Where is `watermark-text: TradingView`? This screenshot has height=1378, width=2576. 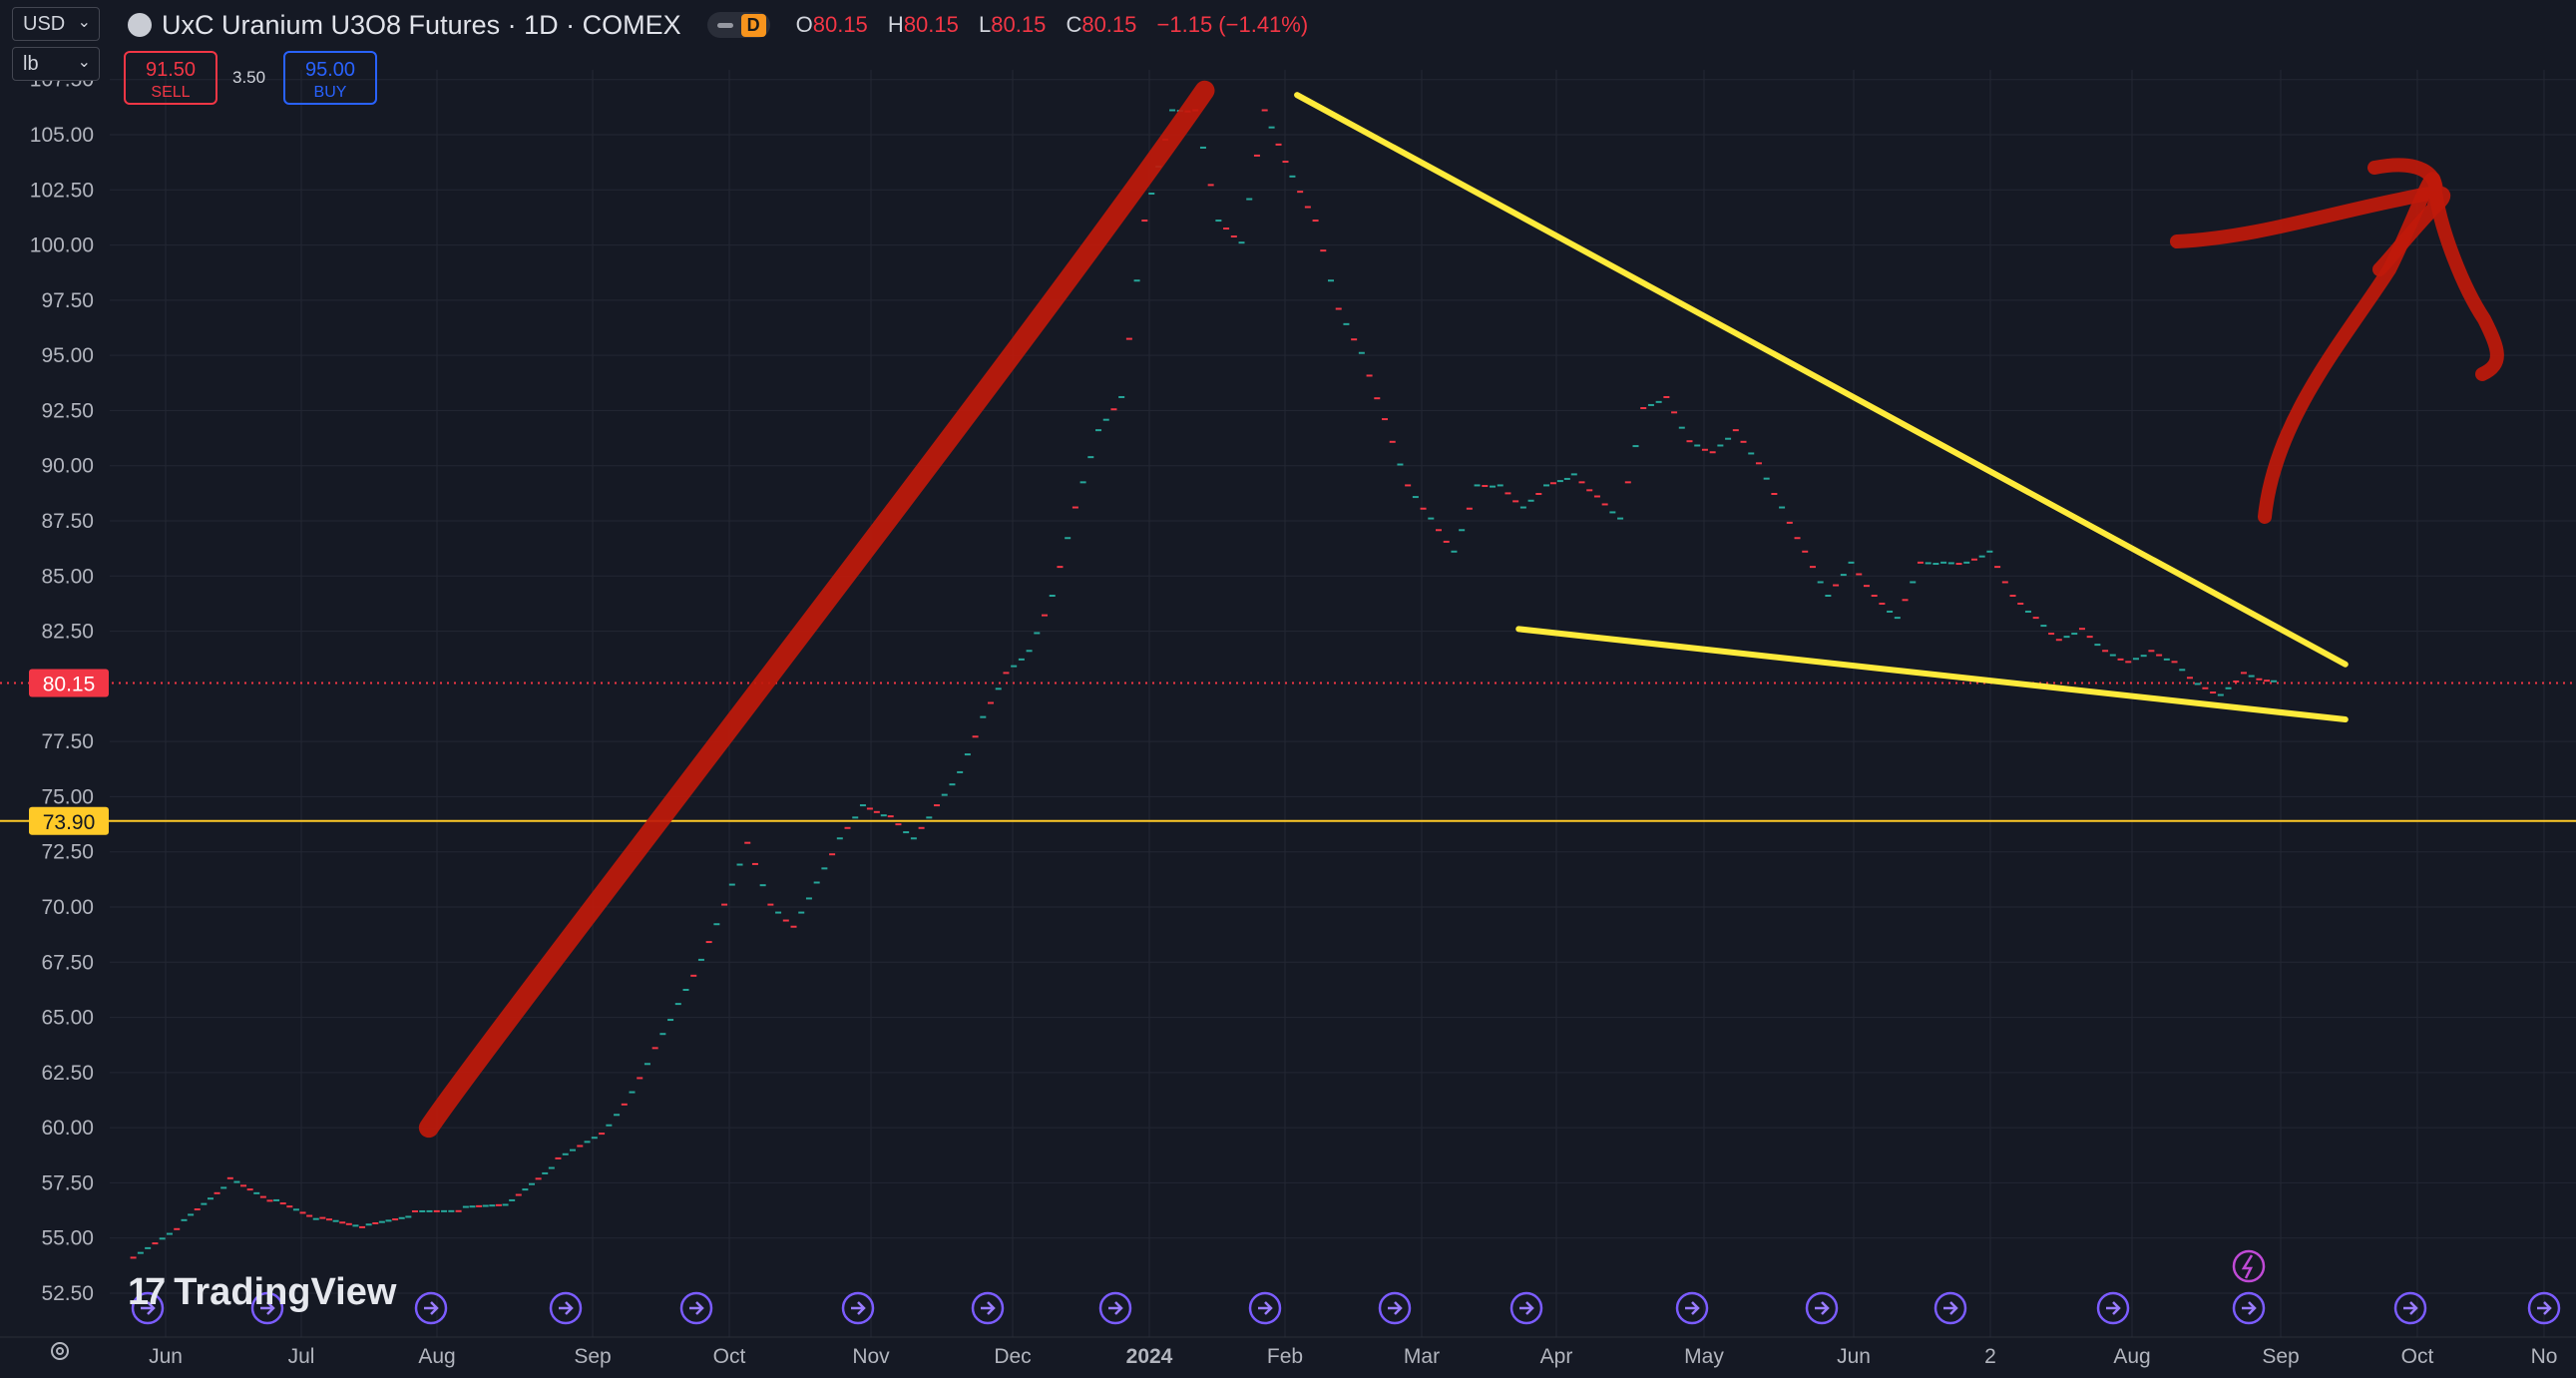 watermark-text: TradingView is located at coordinates (285, 1292).